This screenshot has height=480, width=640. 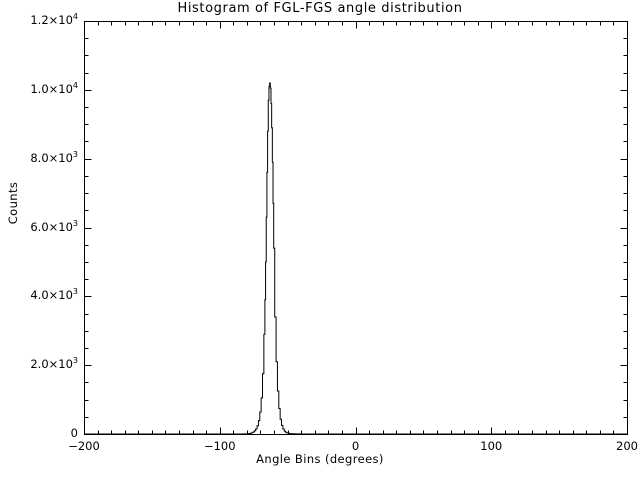 I want to click on y-tick-label: 1.2×10⁴, so click(x=54, y=19).